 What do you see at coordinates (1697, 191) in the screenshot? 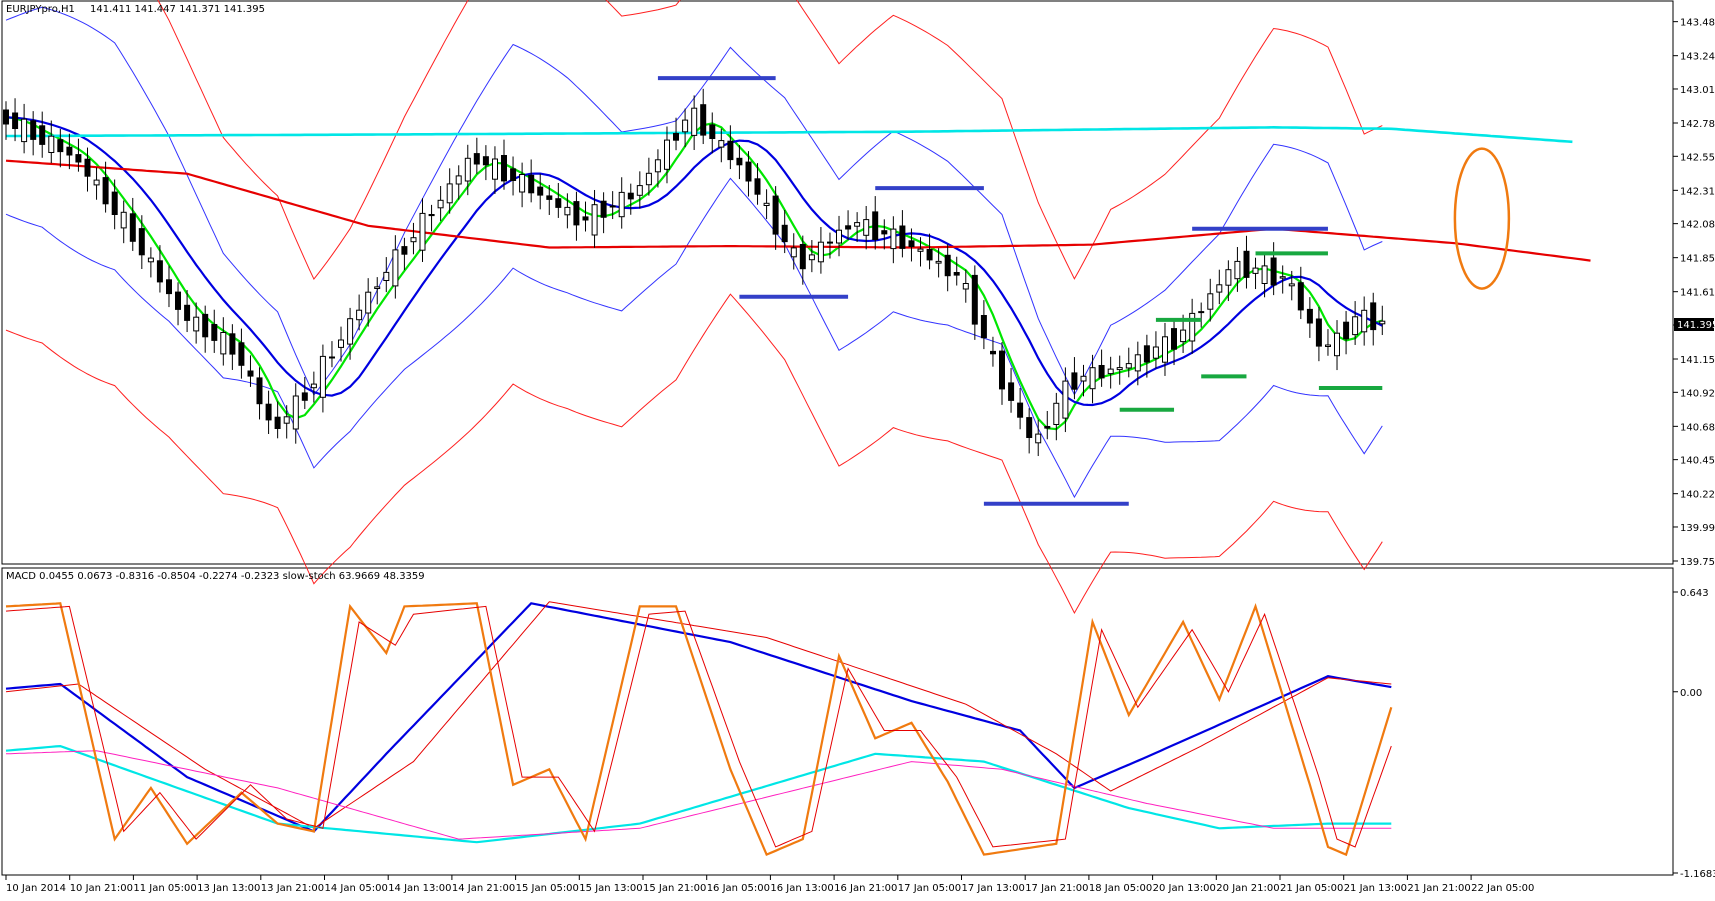
I see `price-tick-label: 142.315` at bounding box center [1697, 191].